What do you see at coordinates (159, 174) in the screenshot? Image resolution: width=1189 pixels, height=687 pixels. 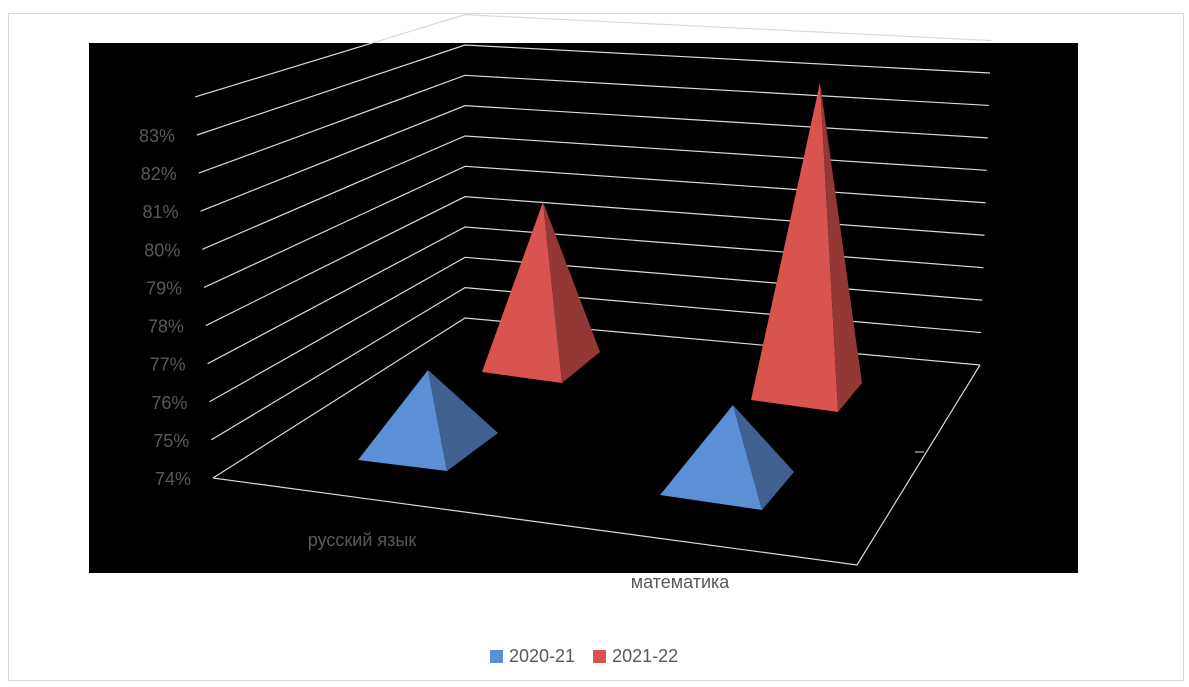 I see `y-tick-label: 82%` at bounding box center [159, 174].